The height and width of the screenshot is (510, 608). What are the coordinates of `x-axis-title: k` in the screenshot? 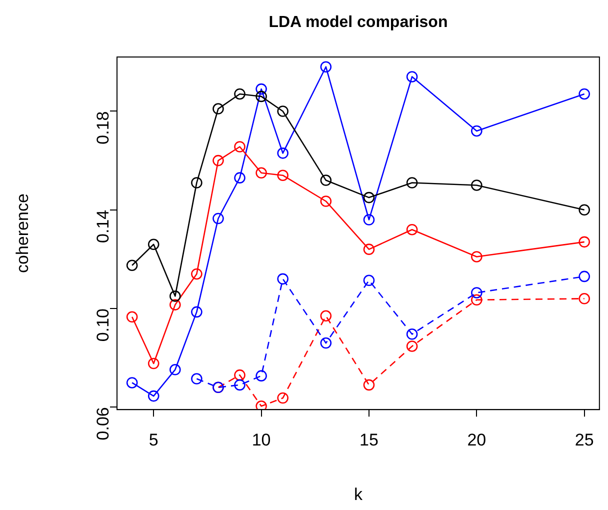 It's located at (358, 494).